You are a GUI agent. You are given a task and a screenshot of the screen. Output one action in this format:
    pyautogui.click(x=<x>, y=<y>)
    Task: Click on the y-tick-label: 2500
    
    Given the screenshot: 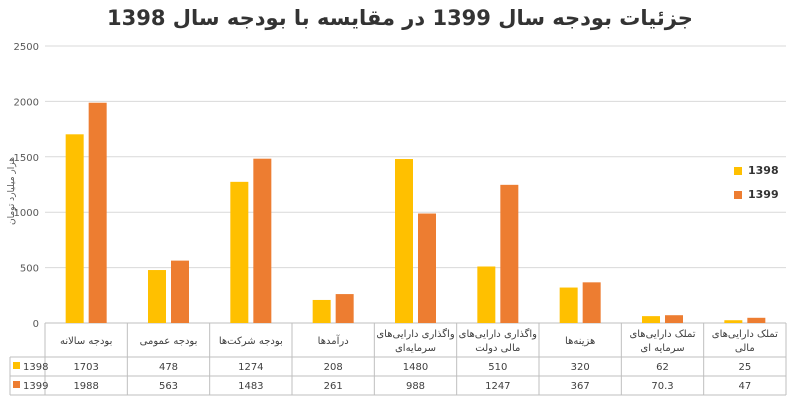 What is the action you would take?
    pyautogui.click(x=26, y=47)
    